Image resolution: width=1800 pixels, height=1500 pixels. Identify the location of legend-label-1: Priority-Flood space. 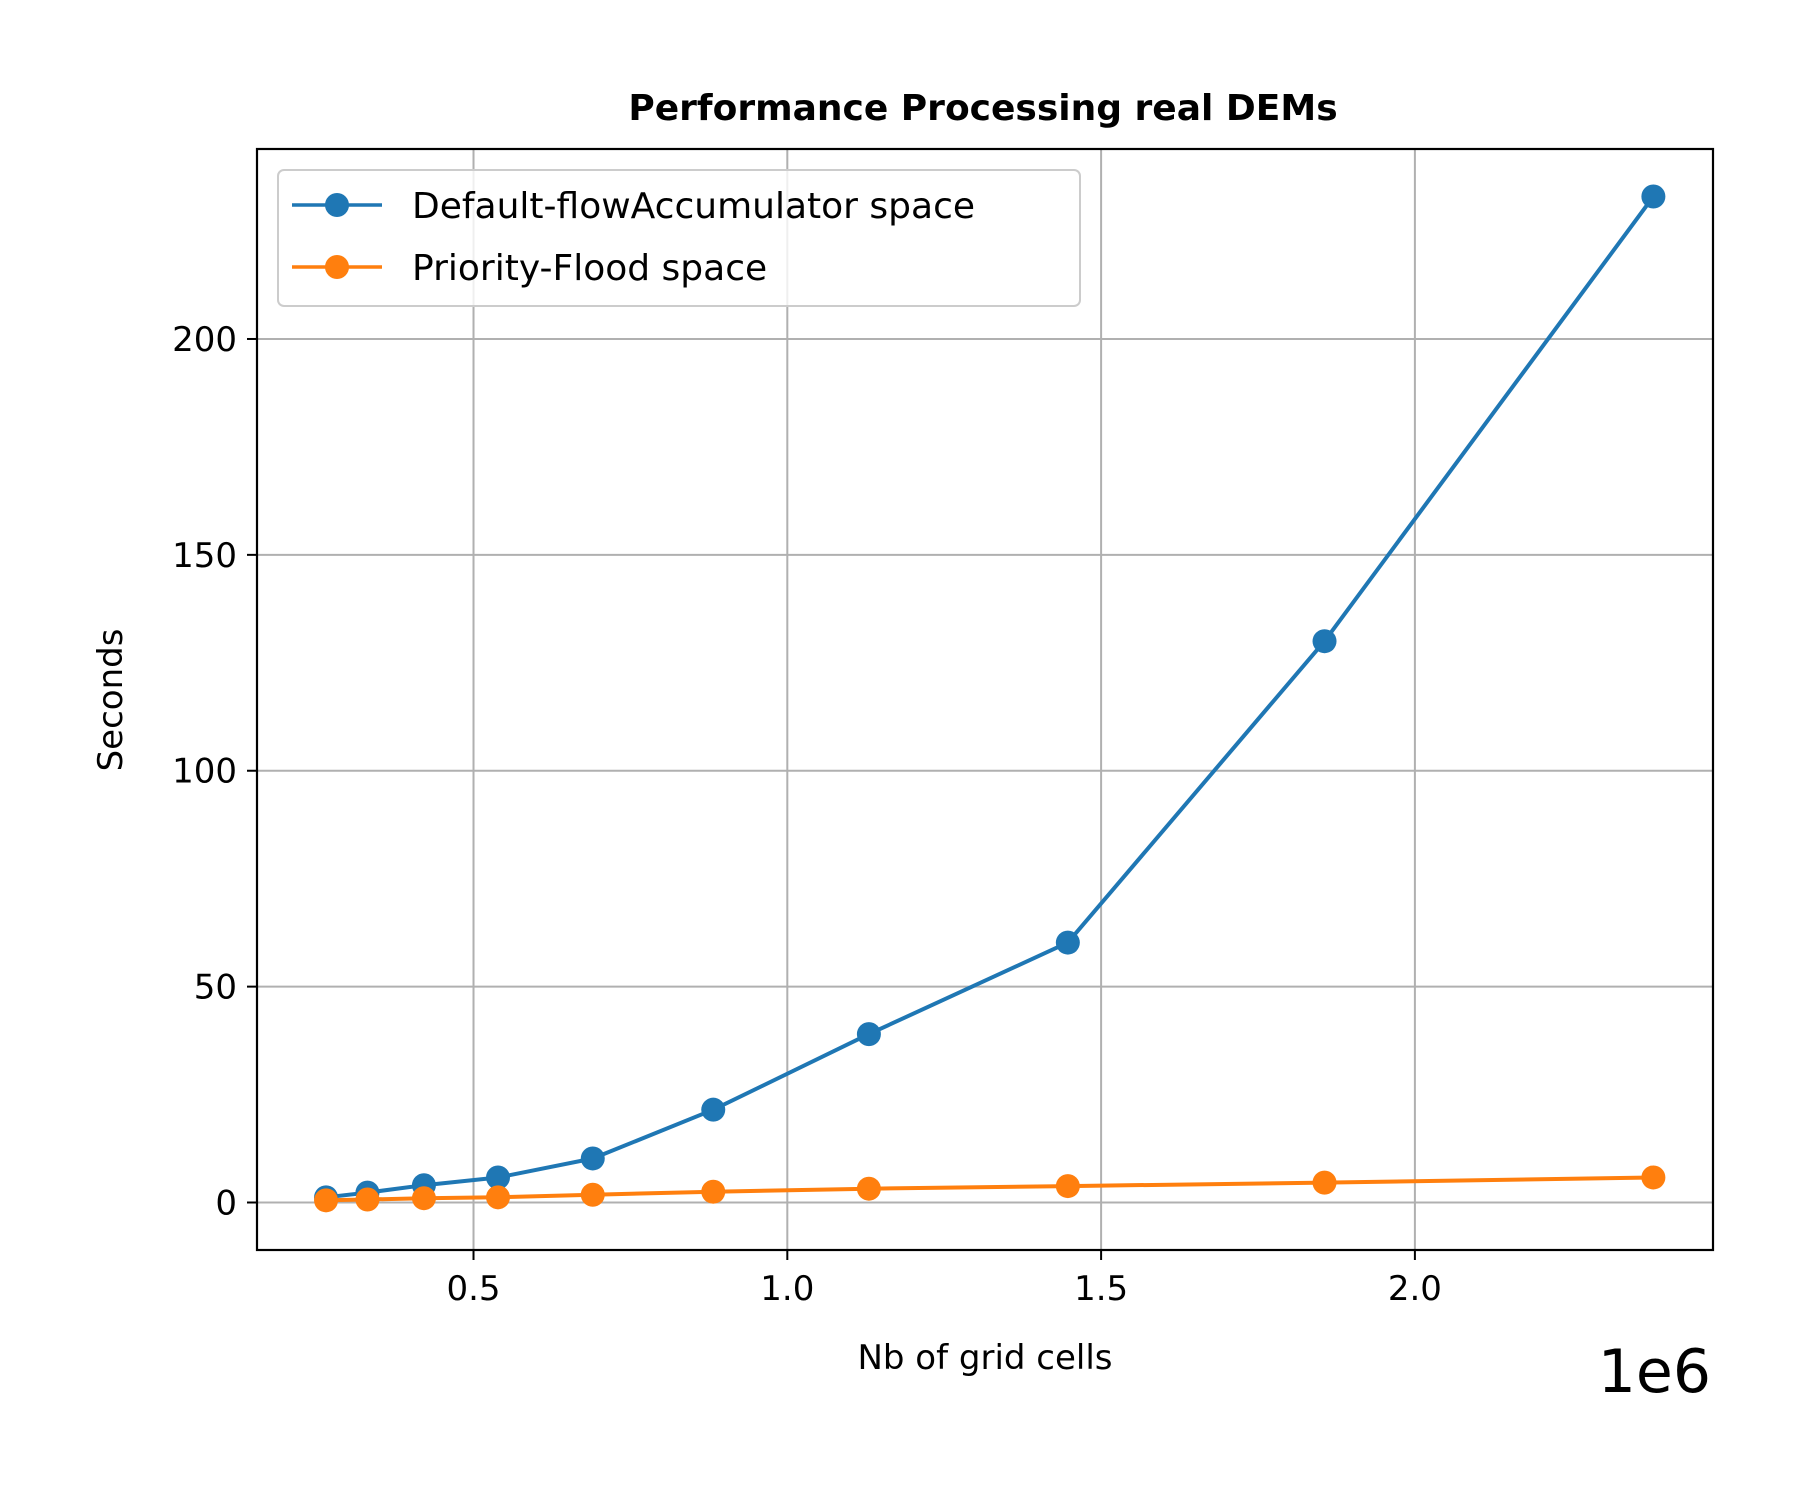
(589, 268).